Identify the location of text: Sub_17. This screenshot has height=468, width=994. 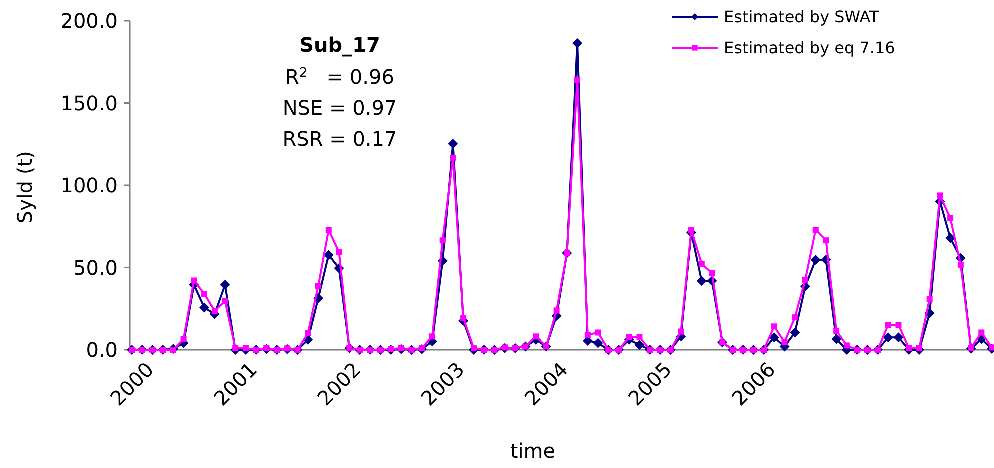
(340, 45).